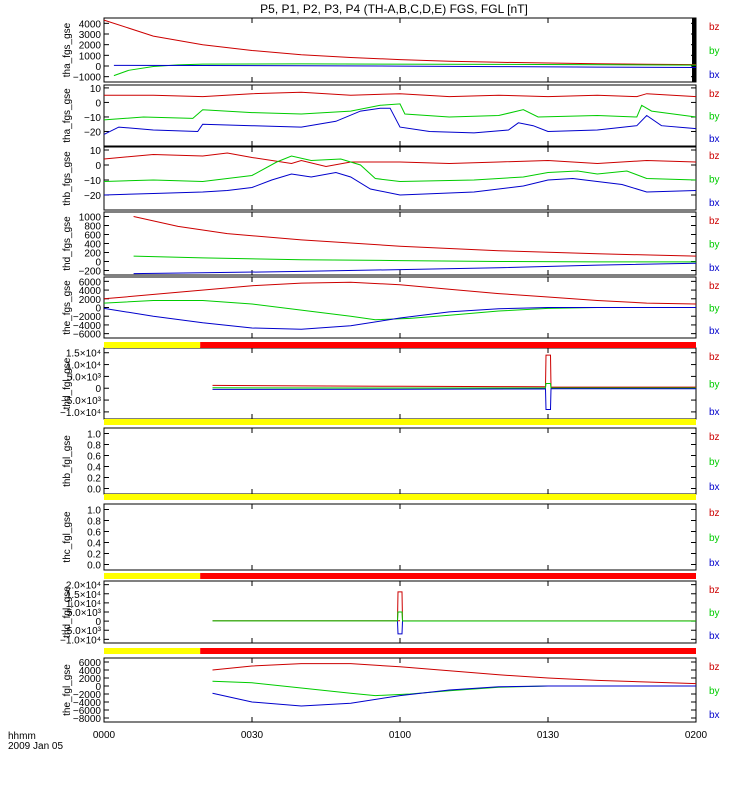 The image size is (750, 800). What do you see at coordinates (694, 50) in the screenshot?
I see `panel-right-bar` at bounding box center [694, 50].